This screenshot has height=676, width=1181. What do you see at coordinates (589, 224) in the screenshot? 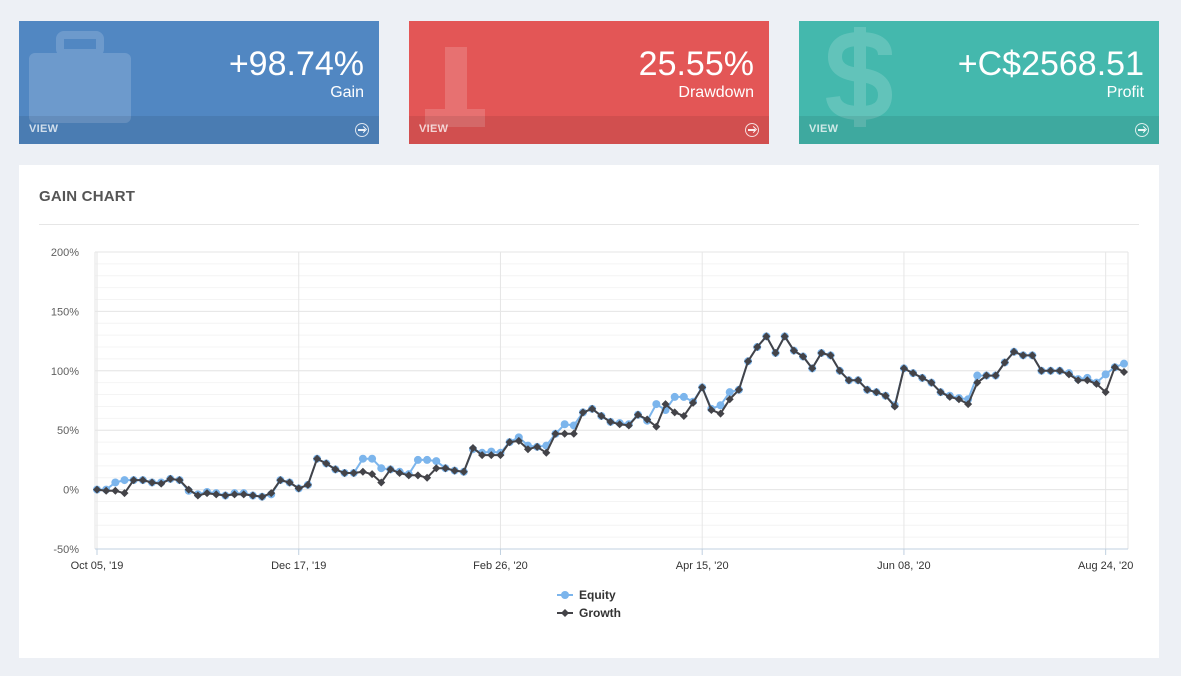
I see `divider` at bounding box center [589, 224].